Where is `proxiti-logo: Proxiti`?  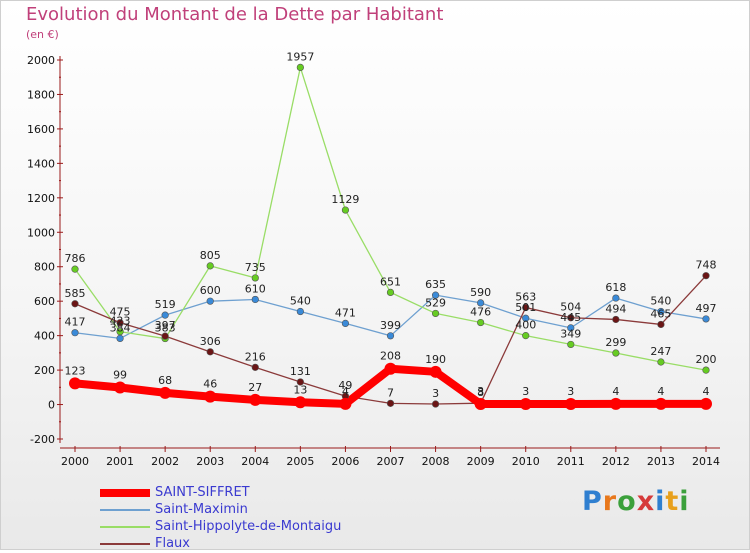
proxiti-logo: Proxiti is located at coordinates (636, 501).